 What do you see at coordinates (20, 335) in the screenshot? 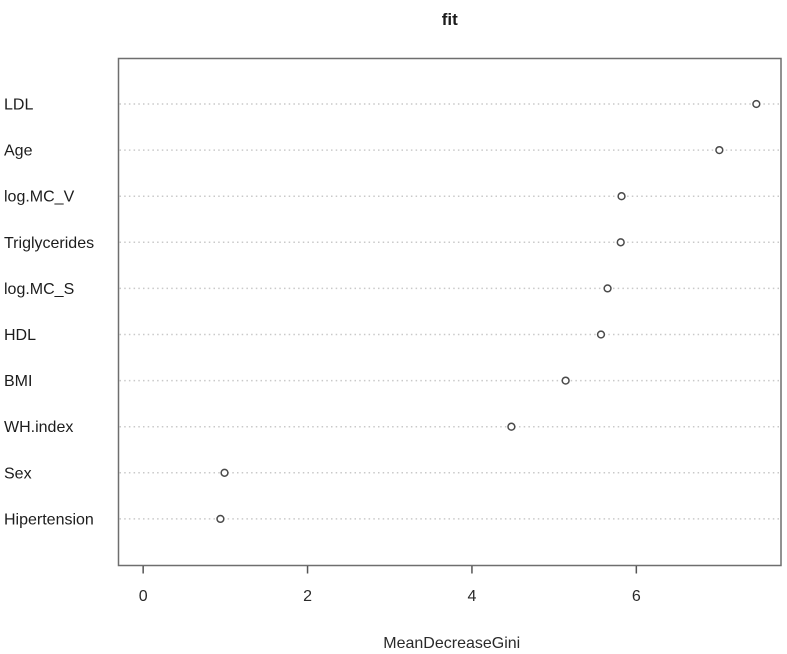
I see `category-label: HDL` at bounding box center [20, 335].